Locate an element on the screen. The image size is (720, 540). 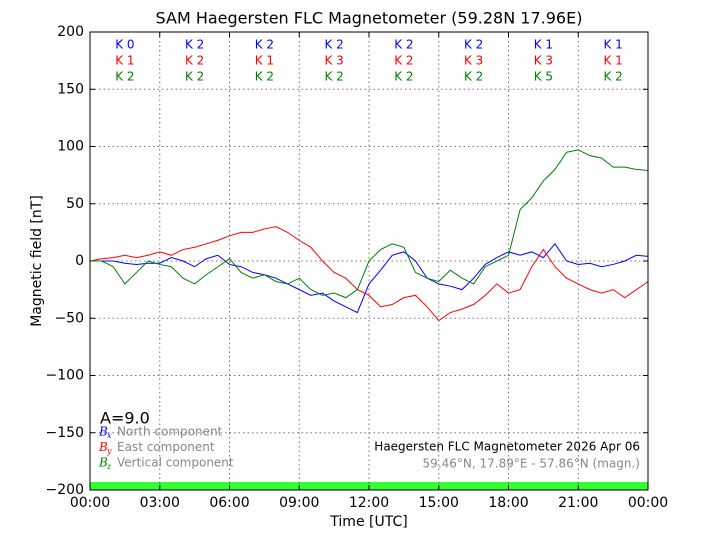
y-tick-label: −200 is located at coordinates (65, 490).